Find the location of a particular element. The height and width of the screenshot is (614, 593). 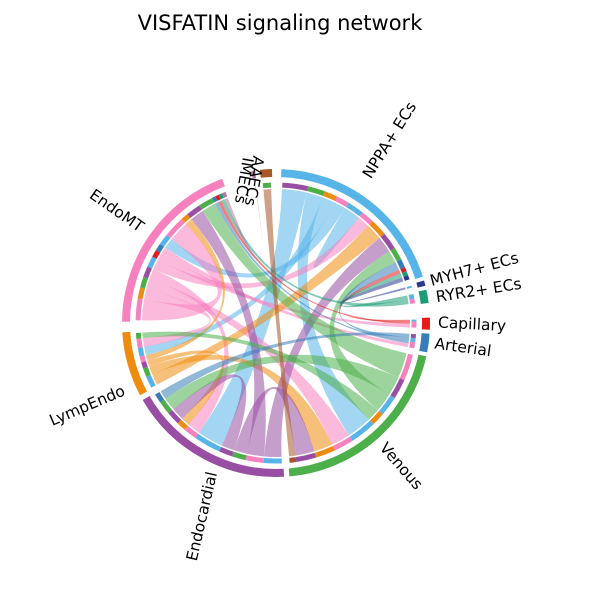

chord-ribbon-venous-to-endocardial is located at coordinates (282, 382).